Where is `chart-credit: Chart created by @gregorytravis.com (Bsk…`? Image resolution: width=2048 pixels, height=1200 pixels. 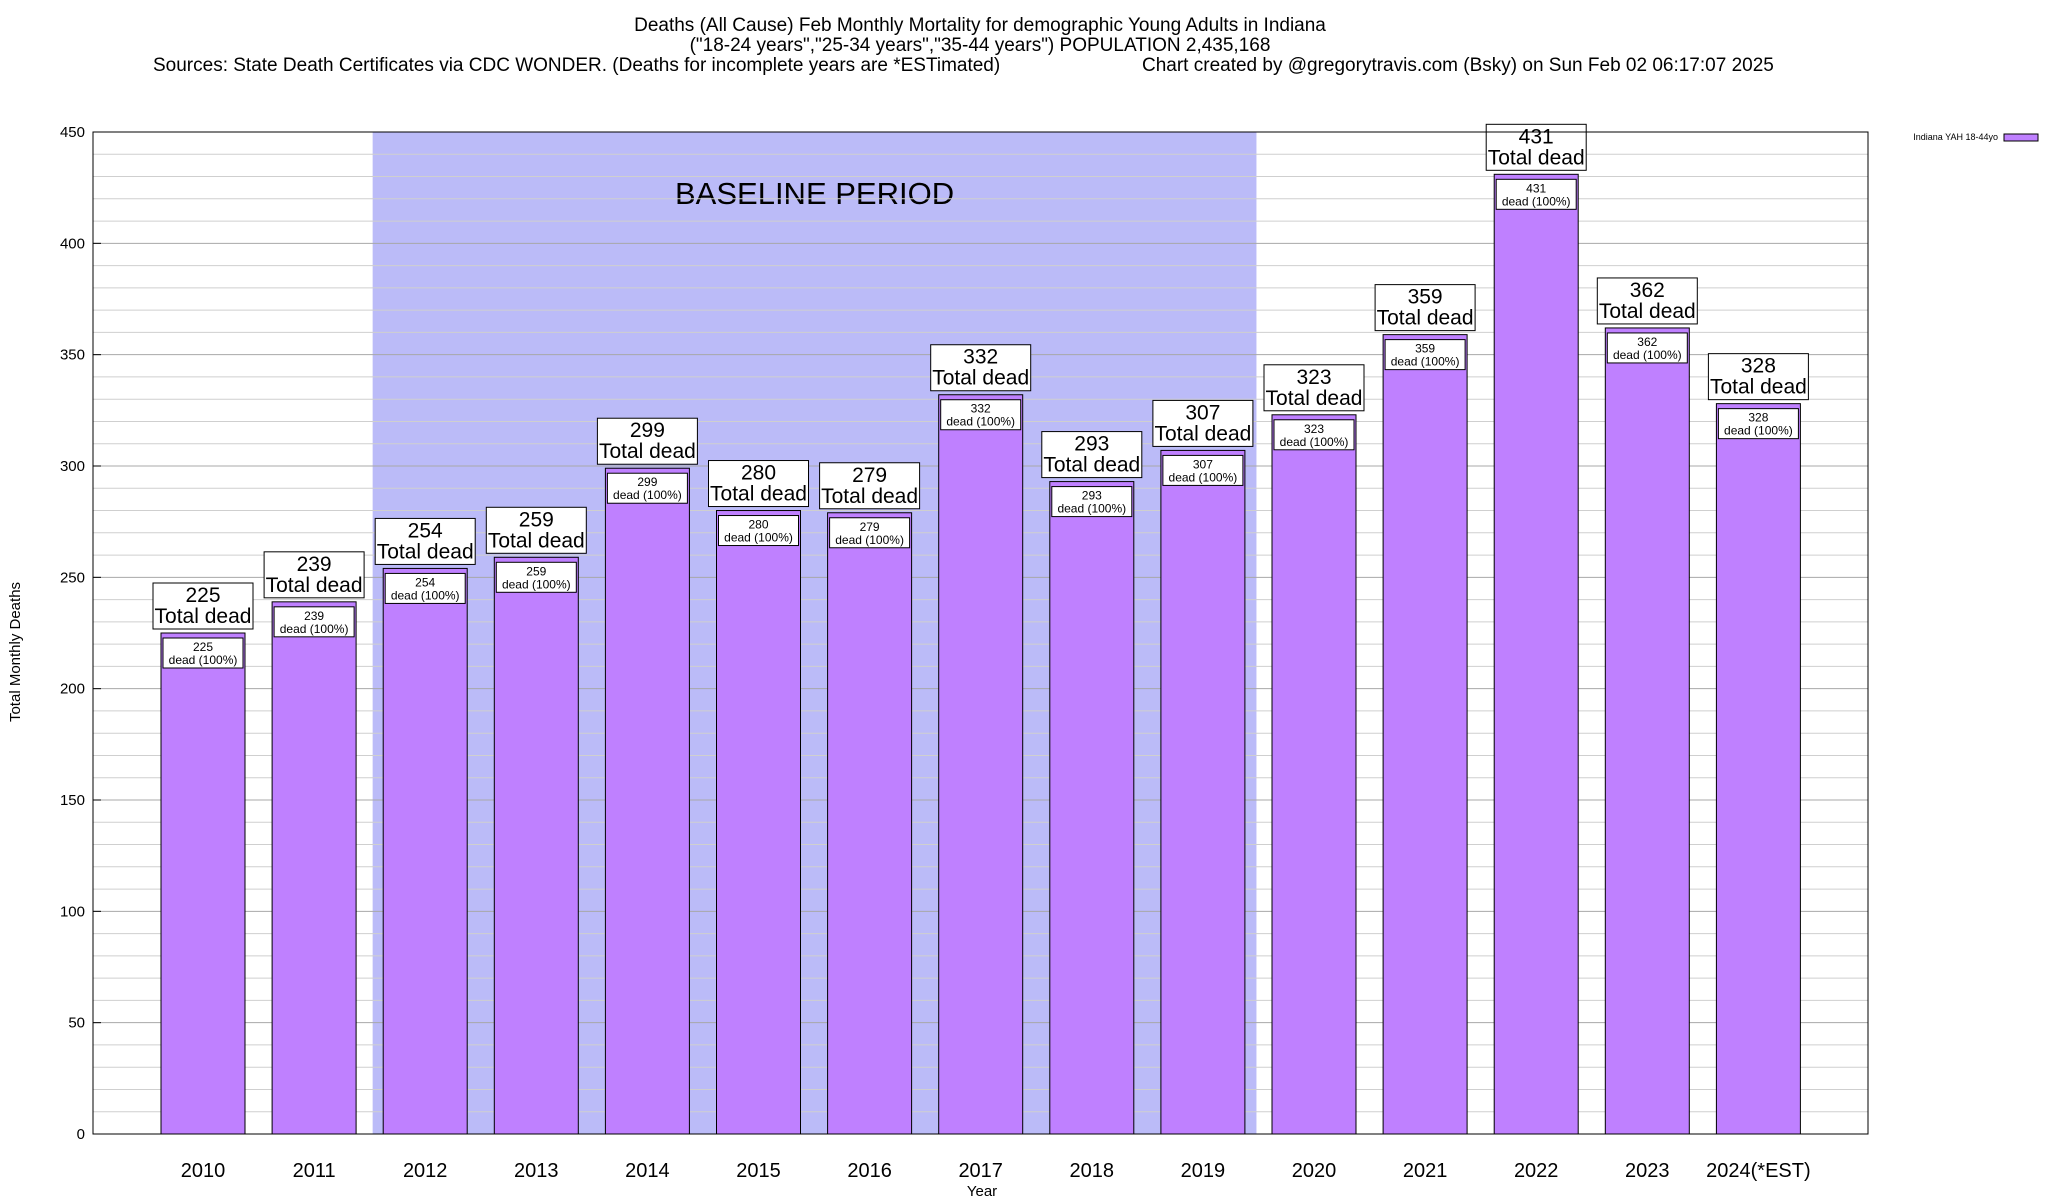 chart-credit: Chart created by @gregorytravis.com (Bsk… is located at coordinates (1458, 65).